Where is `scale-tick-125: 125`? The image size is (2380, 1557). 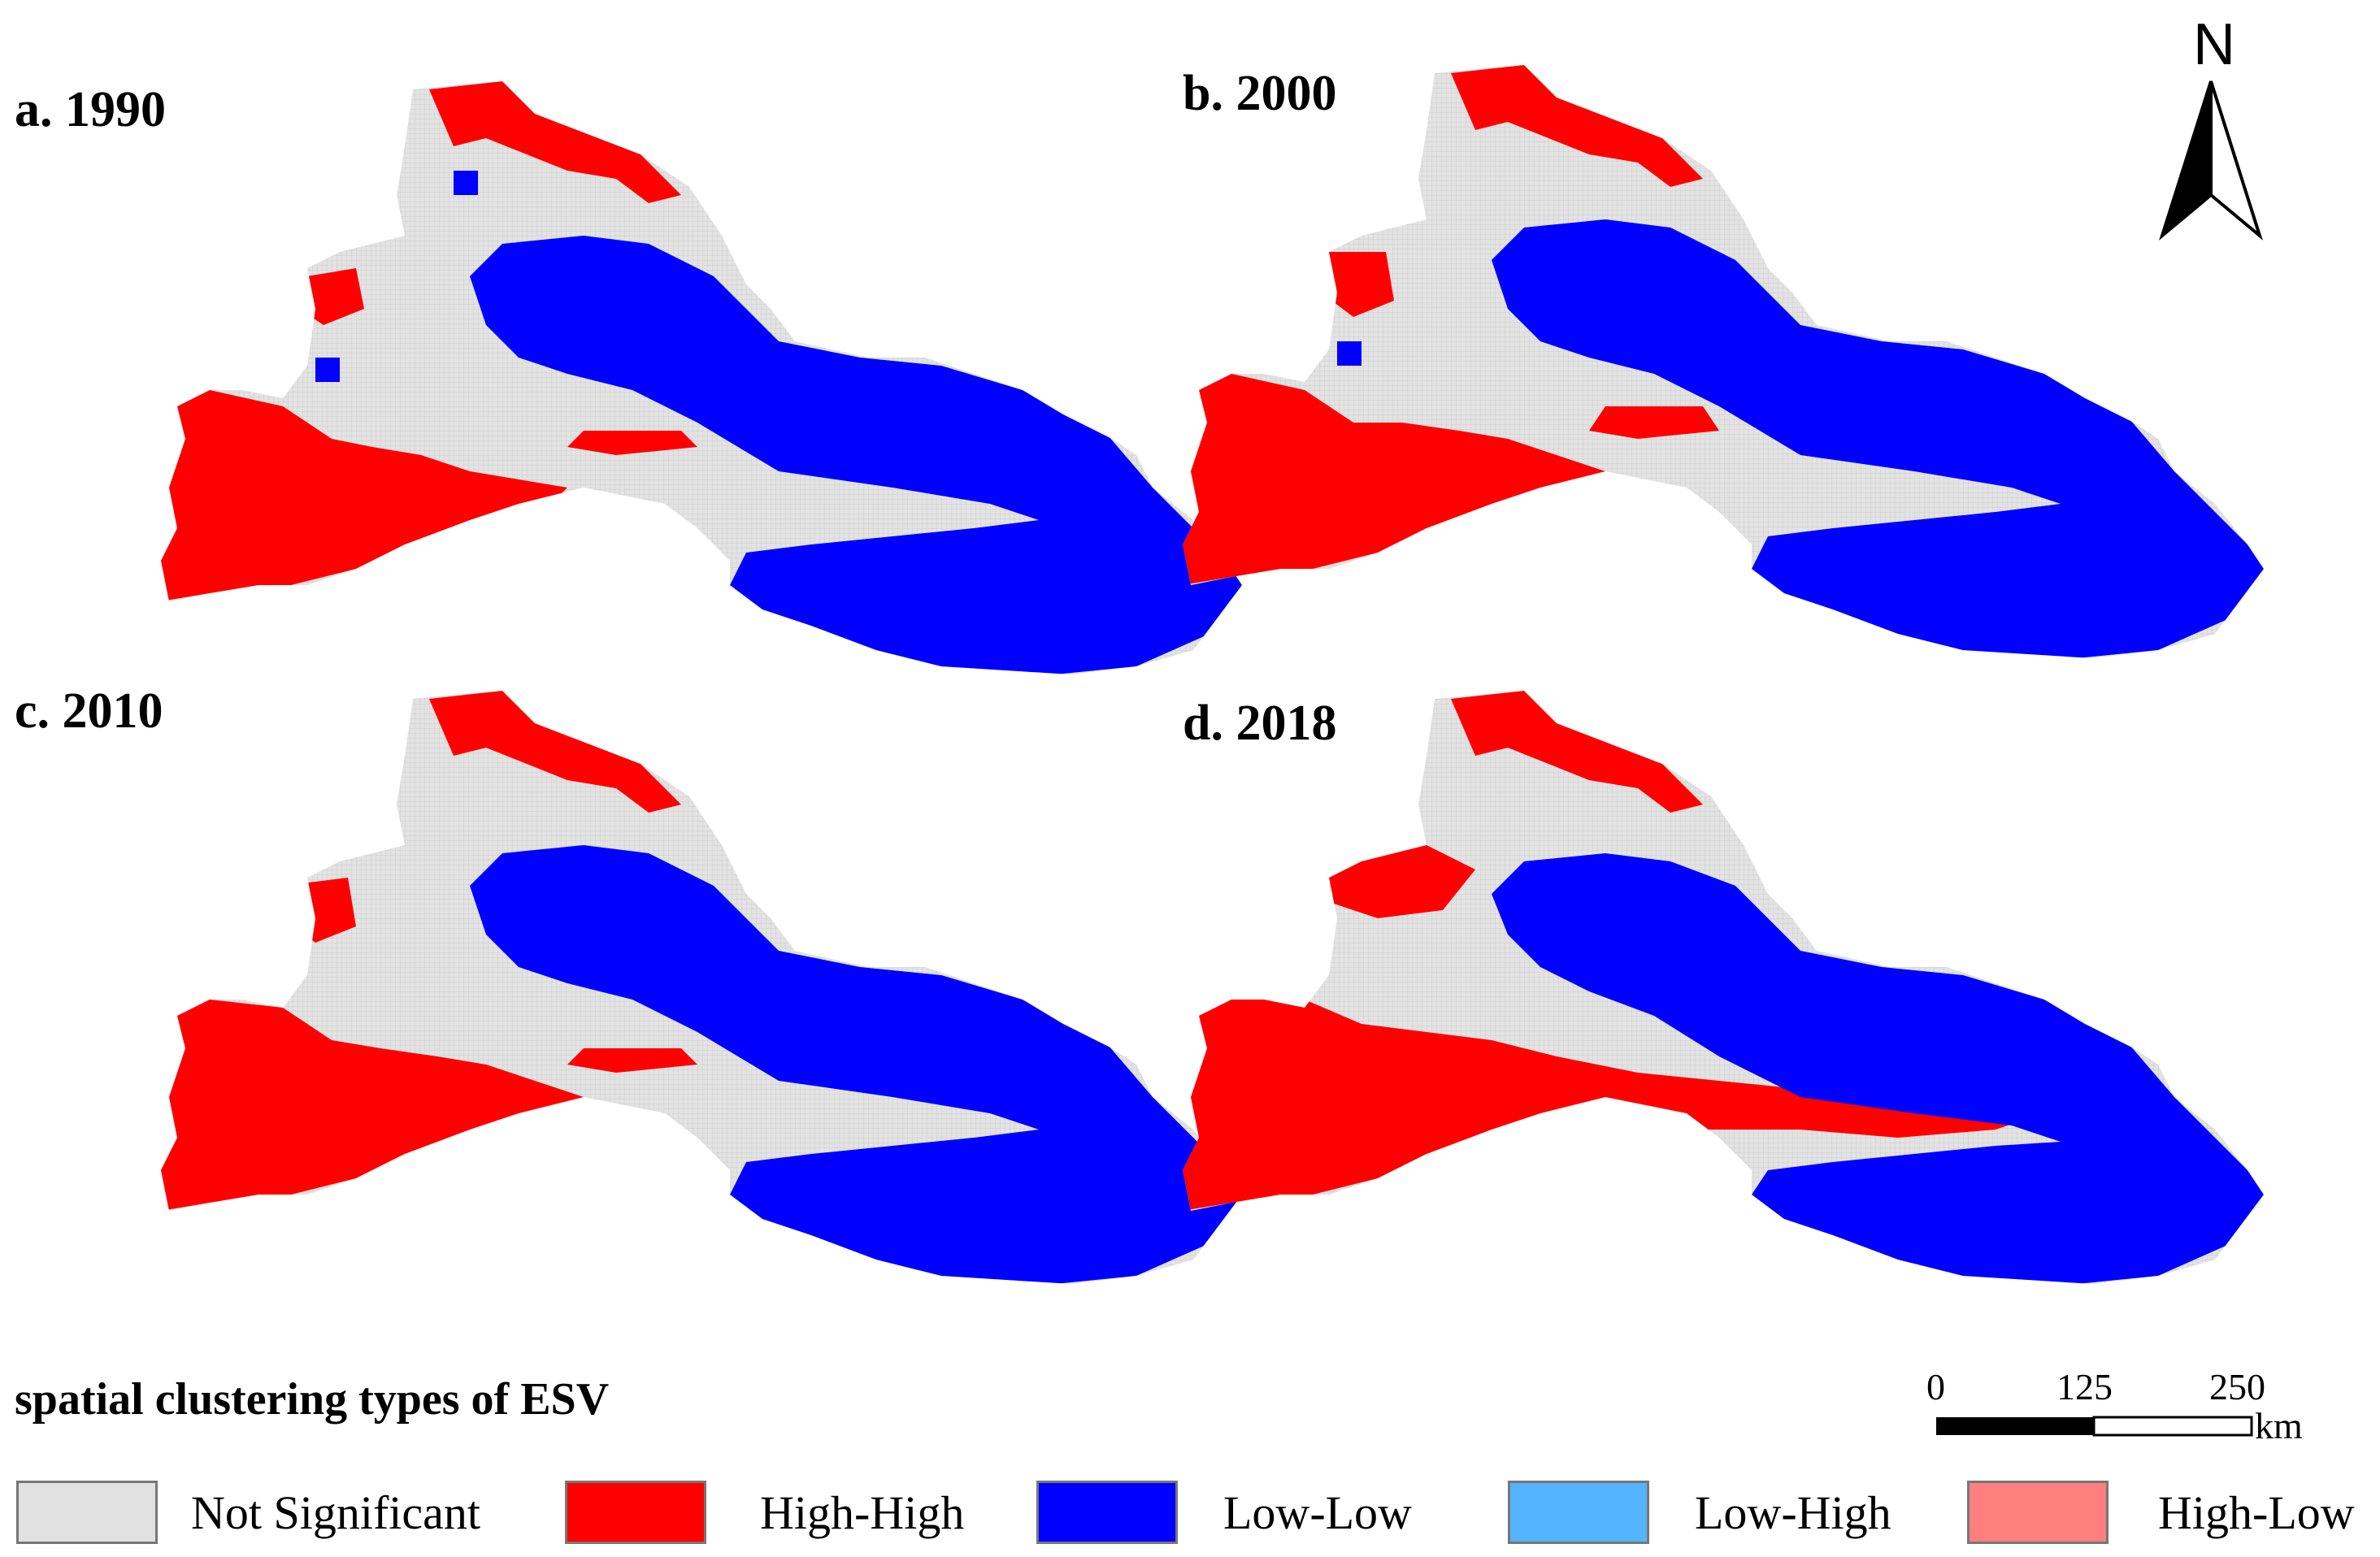 scale-tick-125: 125 is located at coordinates (2084, 1387).